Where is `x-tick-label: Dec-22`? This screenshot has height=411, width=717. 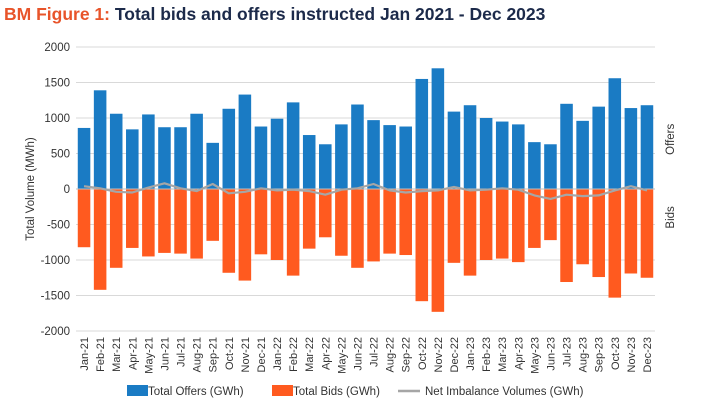
x-tick-label: Dec-22 is located at coordinates (455, 354).